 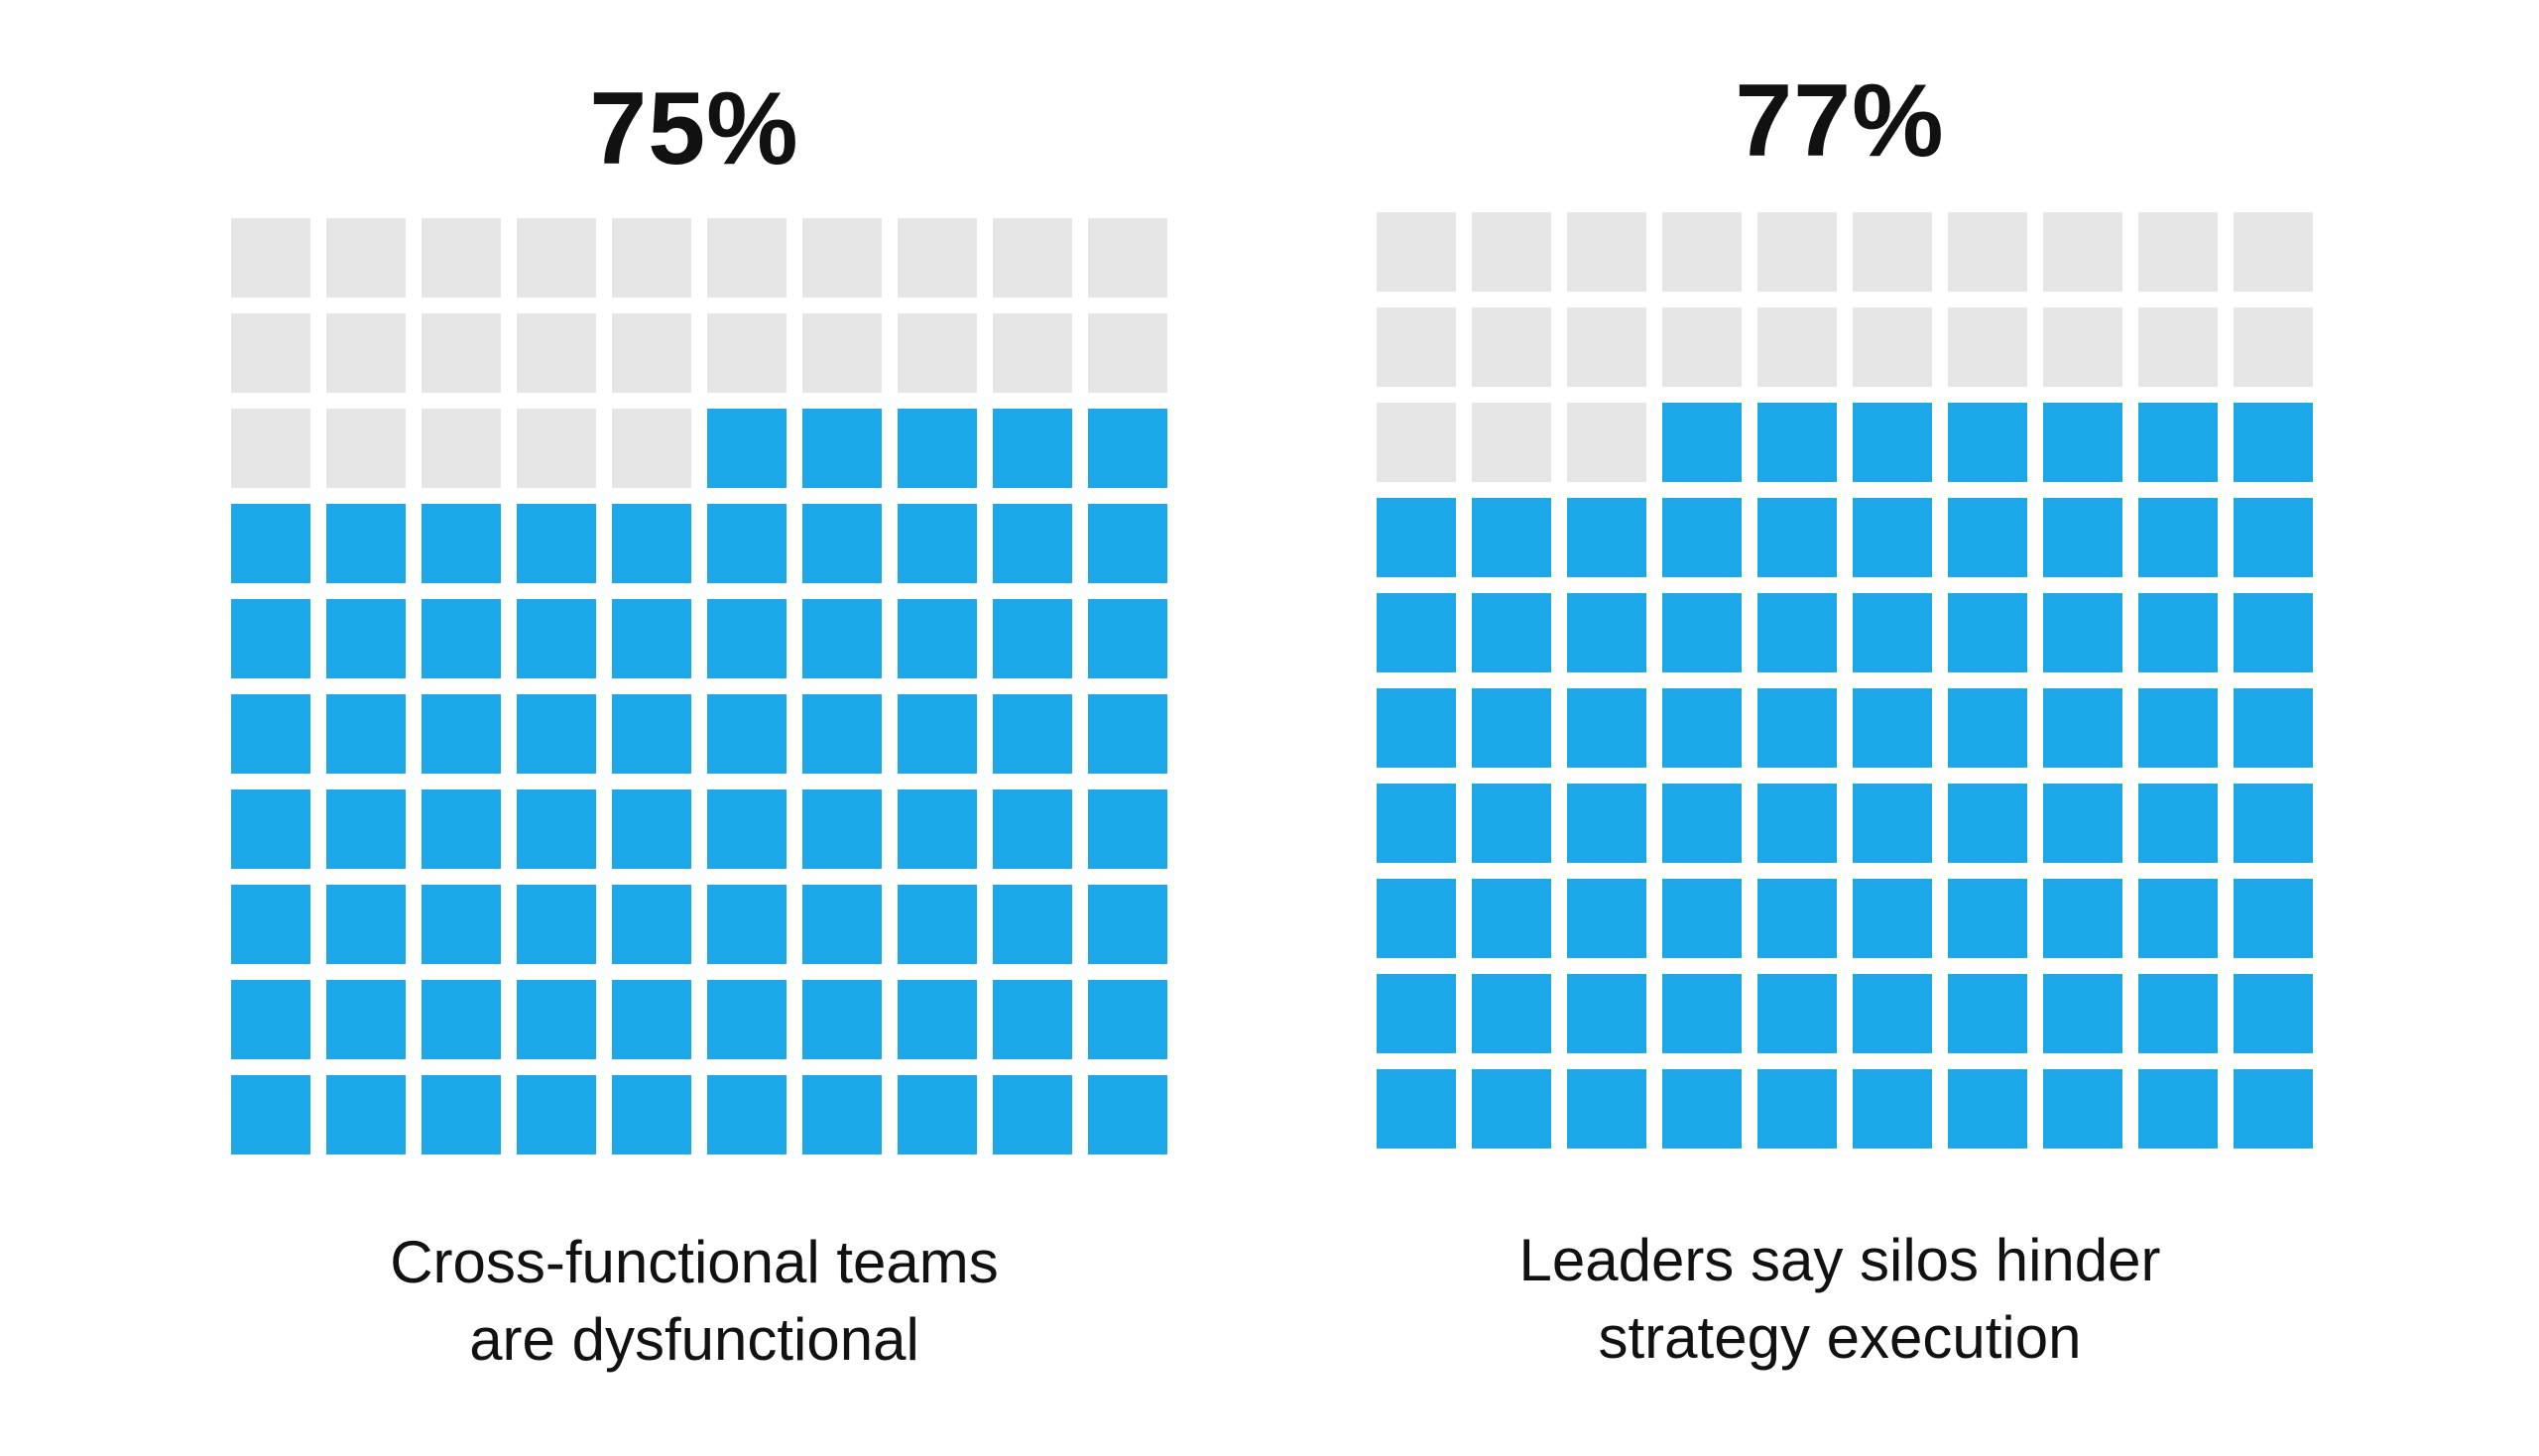 What do you see at coordinates (695, 1262) in the screenshot?
I see `caption-line-1: Cross-functional teams` at bounding box center [695, 1262].